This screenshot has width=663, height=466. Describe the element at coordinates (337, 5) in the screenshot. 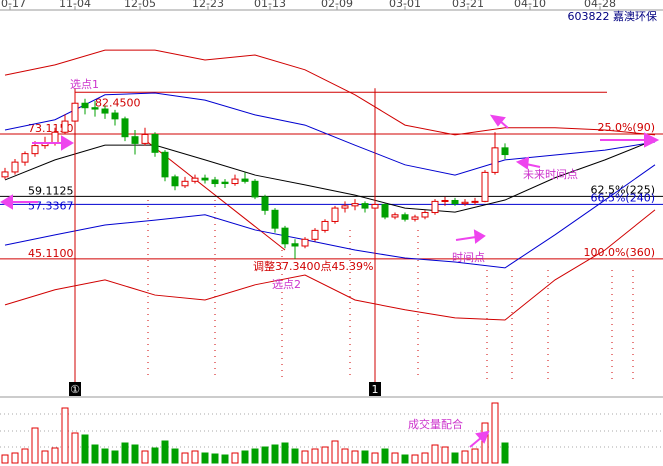

I see `x-tick-label: 02-09` at that location.